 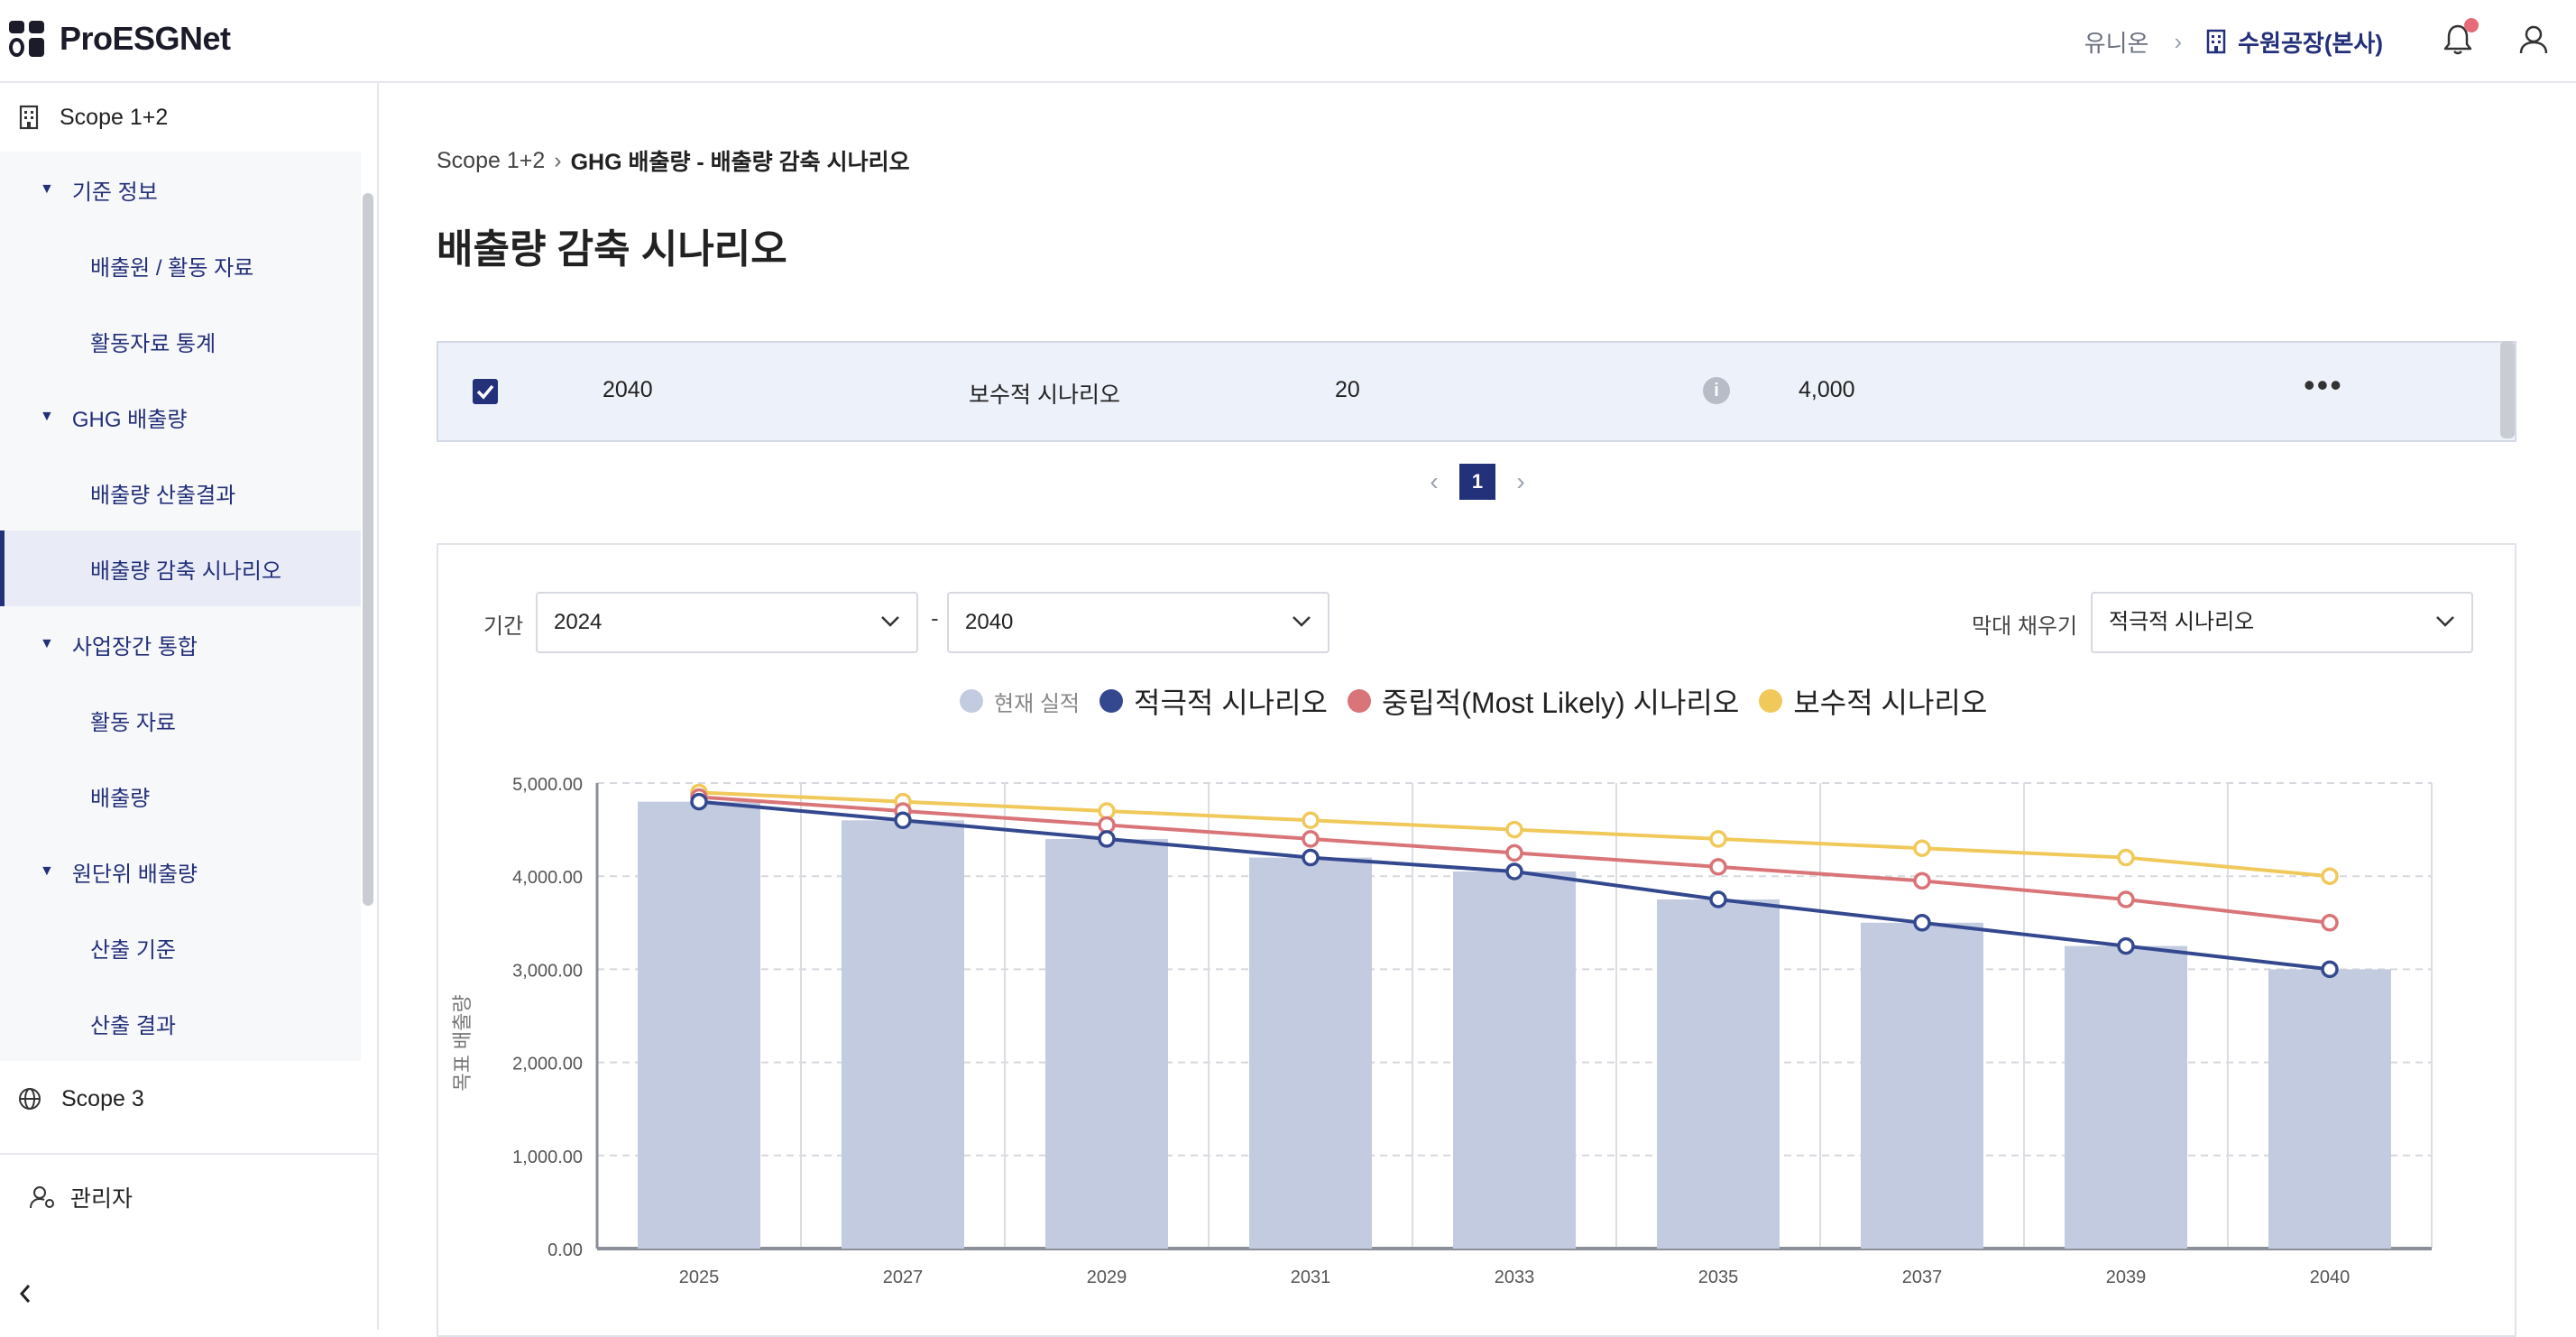 I want to click on company-name: 유니온, so click(x=2116, y=43).